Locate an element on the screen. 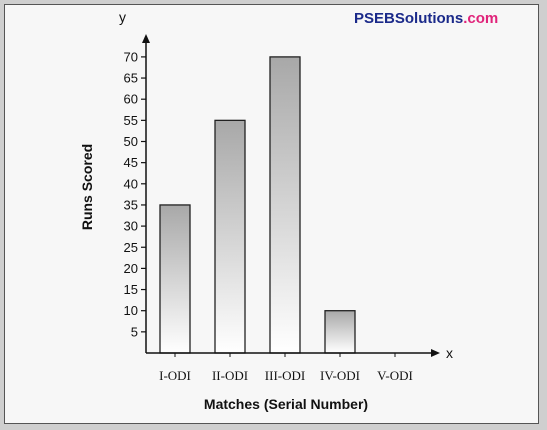 Image resolution: width=547 pixels, height=430 pixels. y-tick-label: 5 is located at coordinates (134, 331).